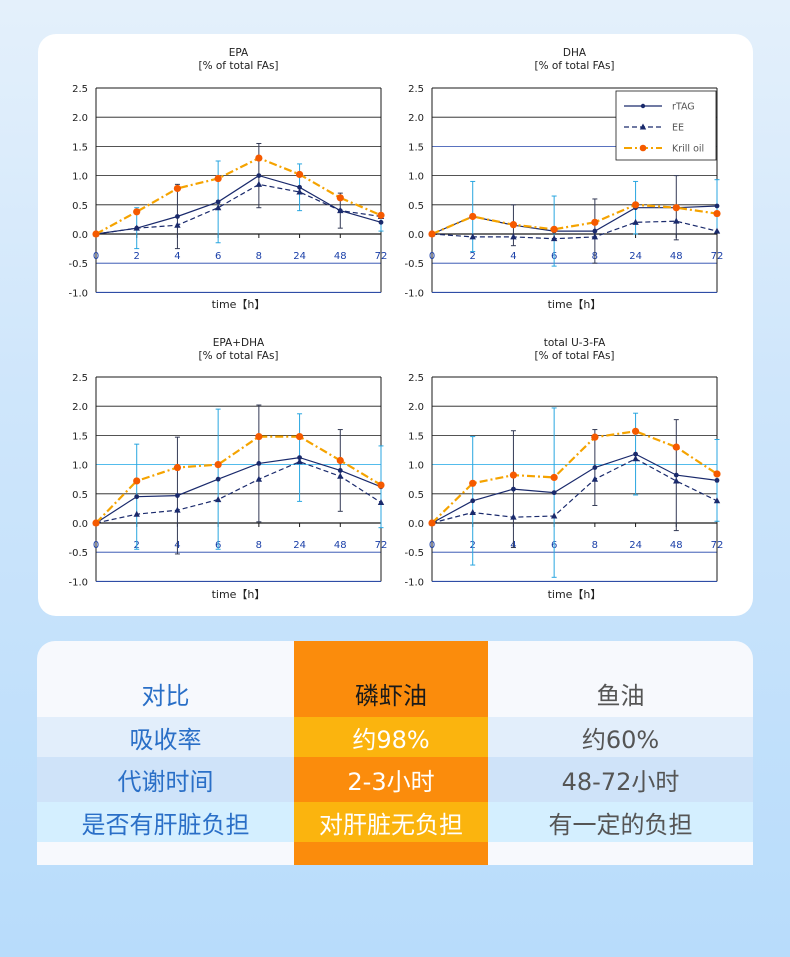 This screenshot has width=790, height=957. Describe the element at coordinates (620, 695) in the screenshot. I see `fish-value: 鱼油` at that location.